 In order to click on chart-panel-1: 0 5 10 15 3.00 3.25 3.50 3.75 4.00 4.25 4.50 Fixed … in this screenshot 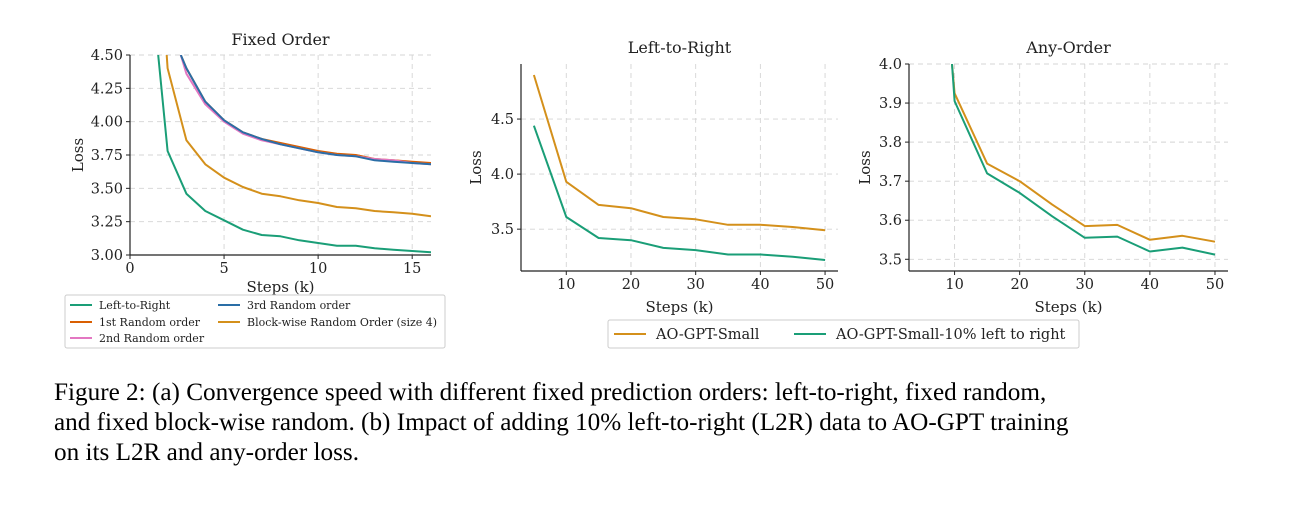, I will do `click(250, 163)`.